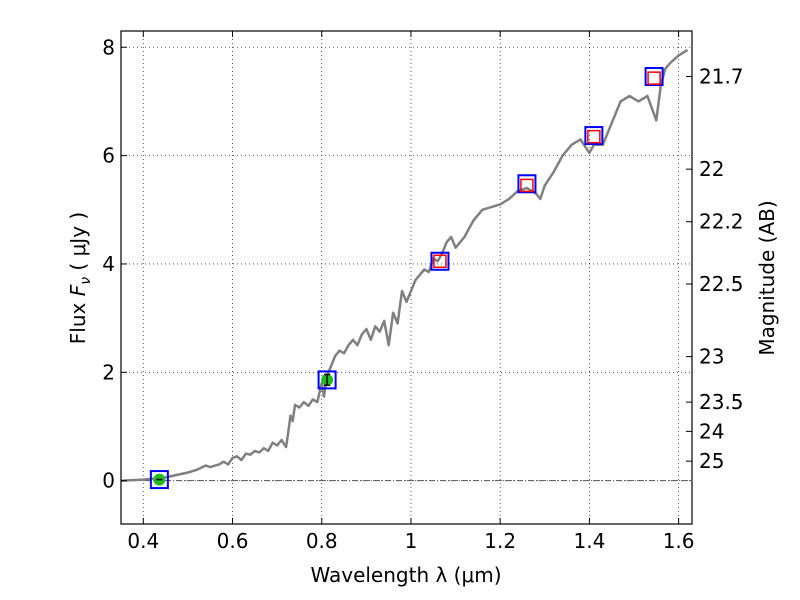  What do you see at coordinates (80, 278) in the screenshot?
I see `y-axis-title: Flux Fν ( μJy )` at bounding box center [80, 278].